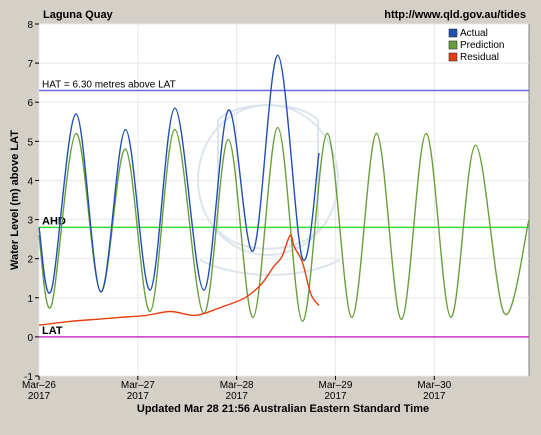 This screenshot has width=541, height=435. Describe the element at coordinates (237, 385) in the screenshot. I see `x-tick-label: Mar–28` at that location.